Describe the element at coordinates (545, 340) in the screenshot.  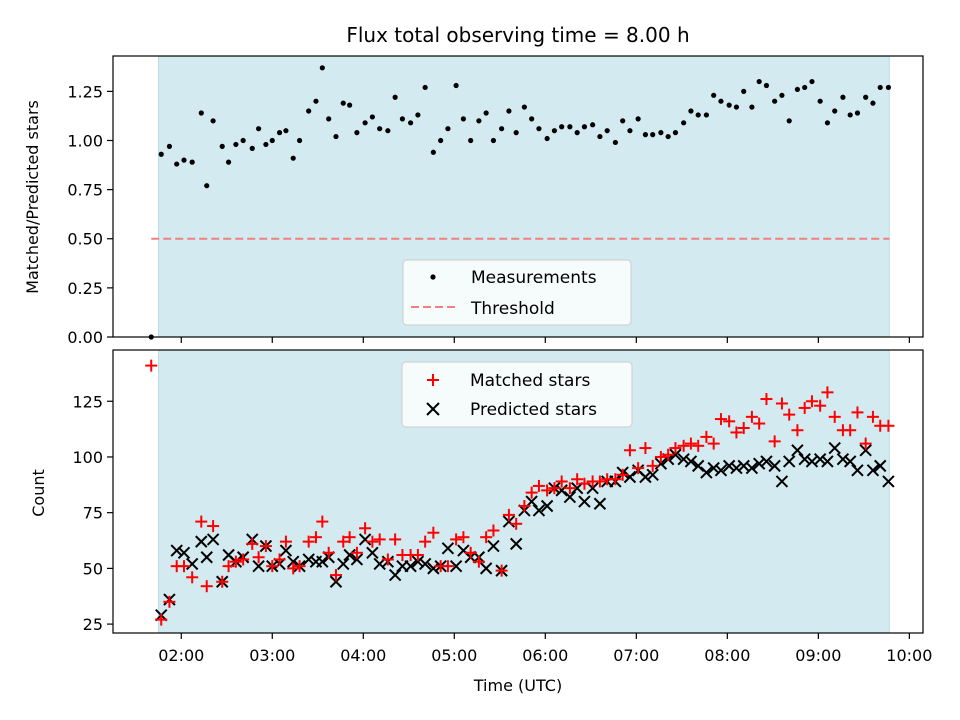
I see `ratio-x-axis` at that location.